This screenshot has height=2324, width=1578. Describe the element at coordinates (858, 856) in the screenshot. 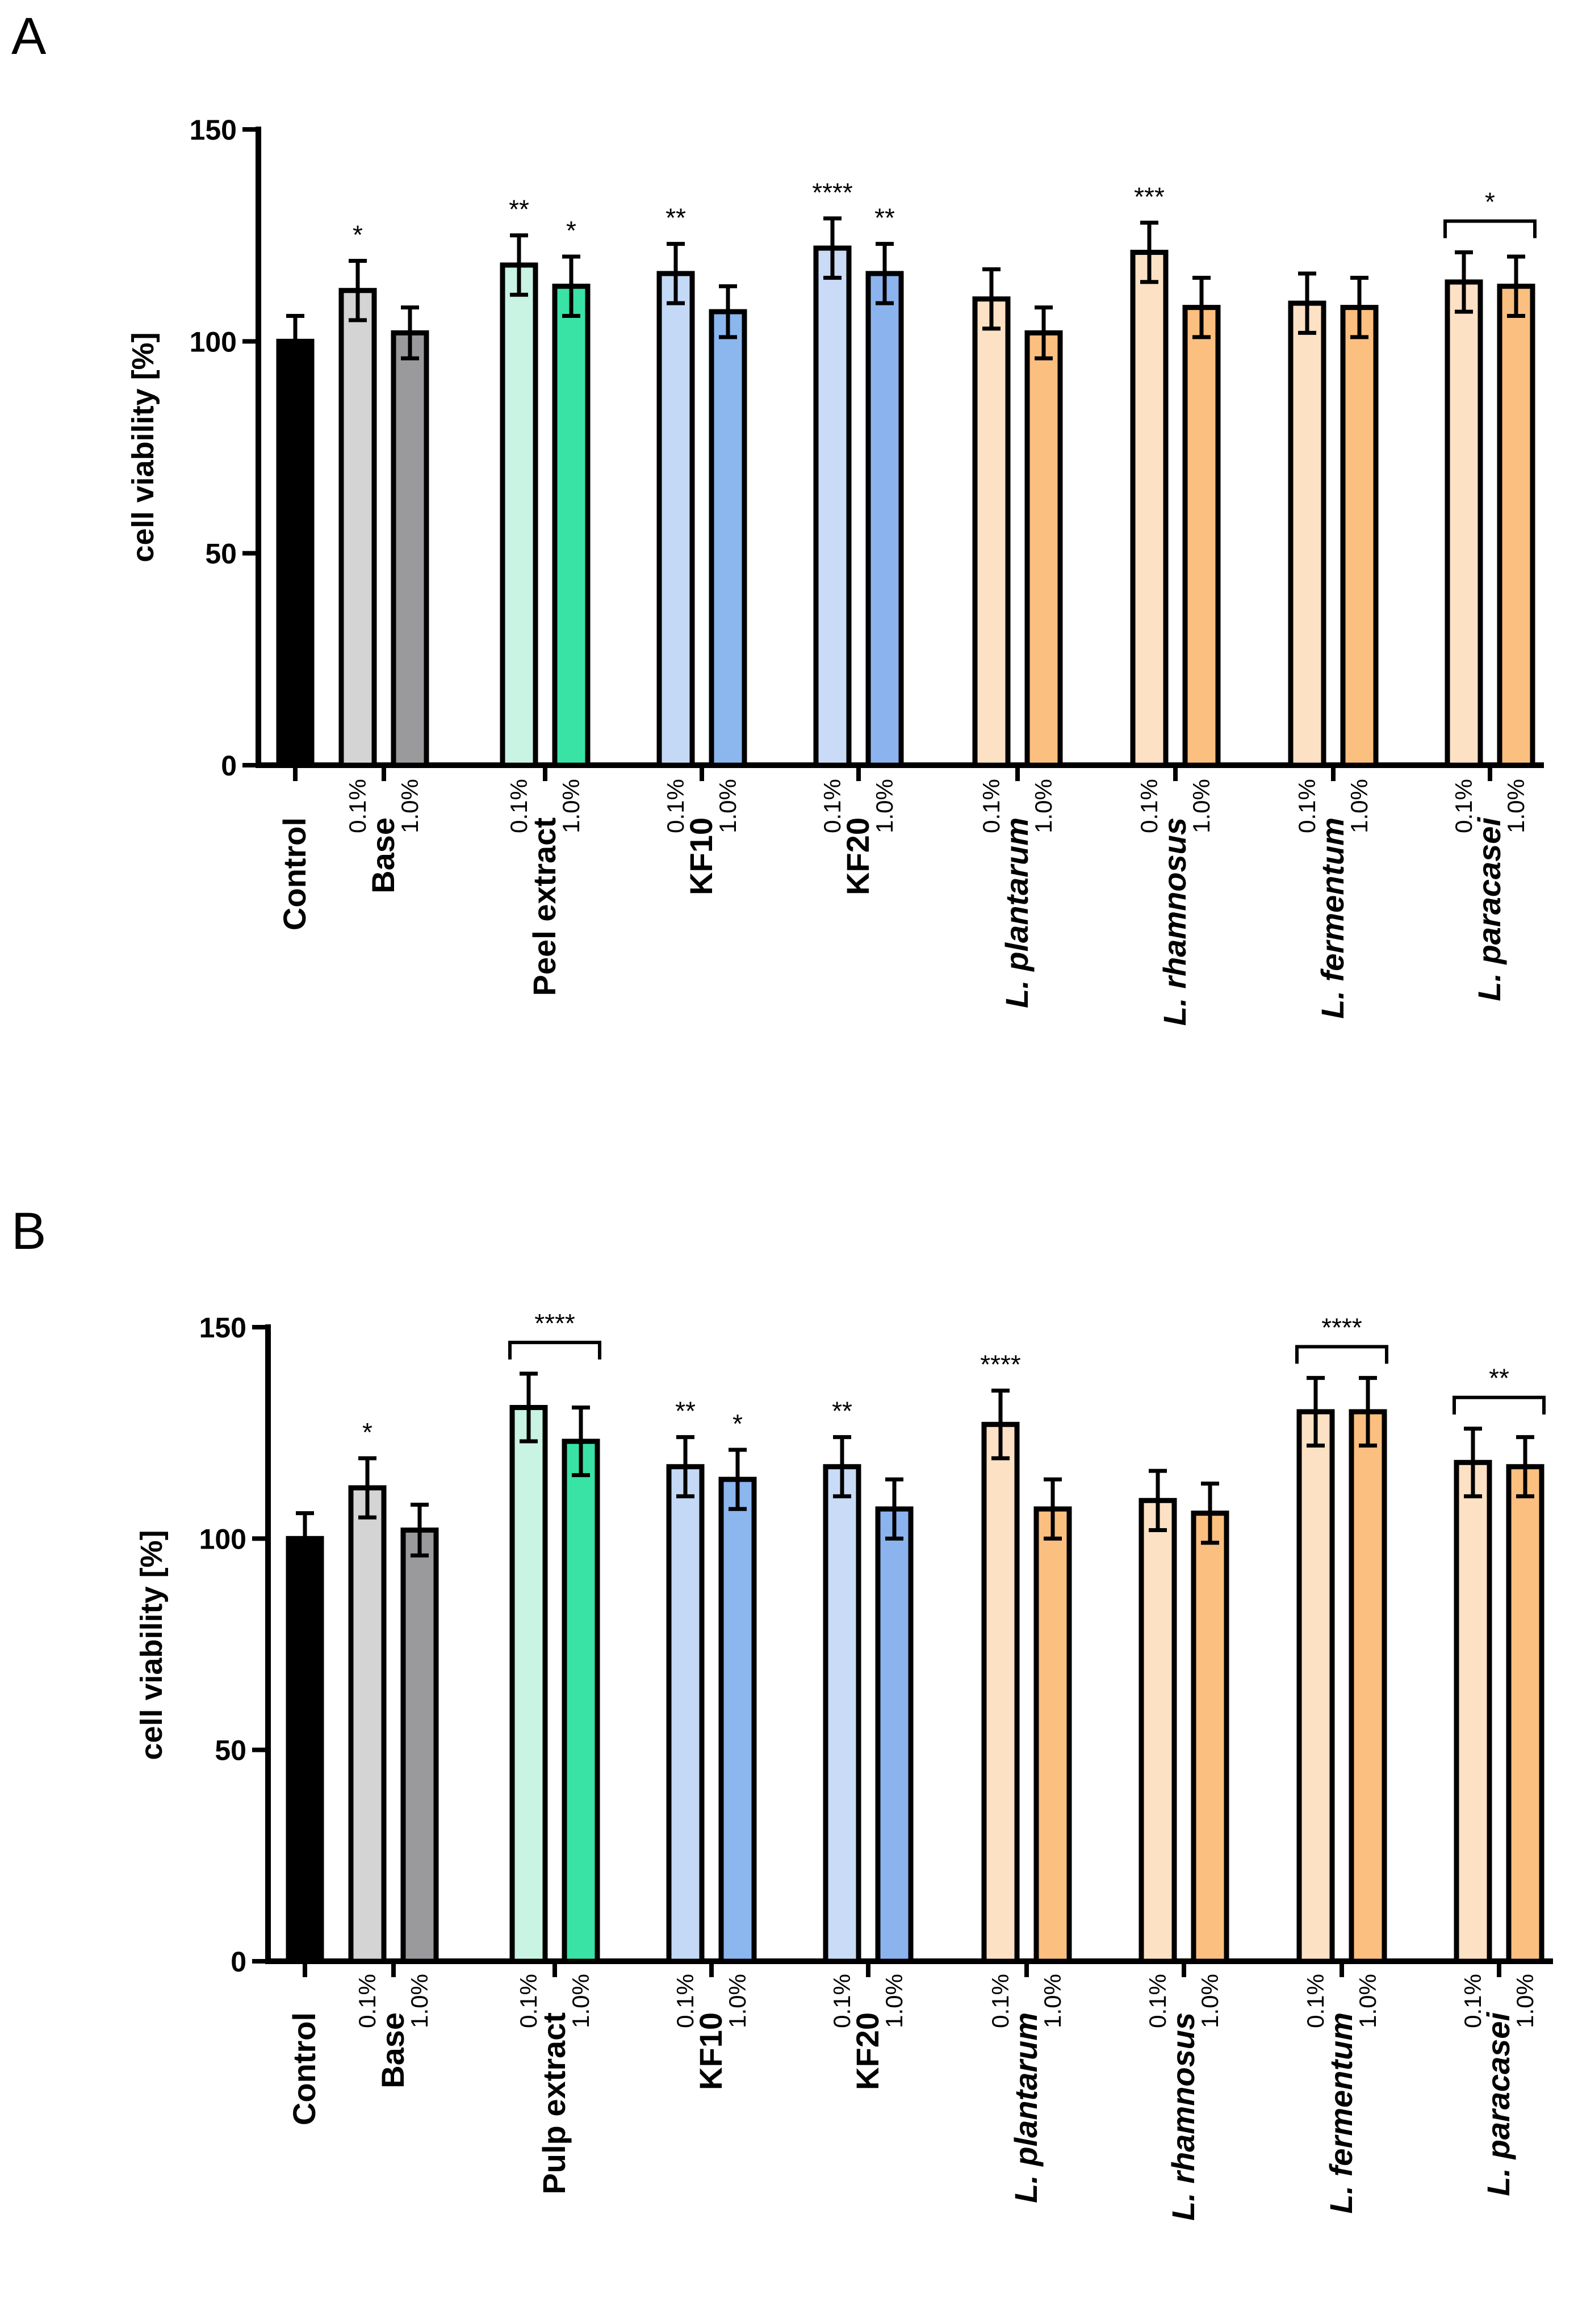

I see `category-label: KF20` at that location.